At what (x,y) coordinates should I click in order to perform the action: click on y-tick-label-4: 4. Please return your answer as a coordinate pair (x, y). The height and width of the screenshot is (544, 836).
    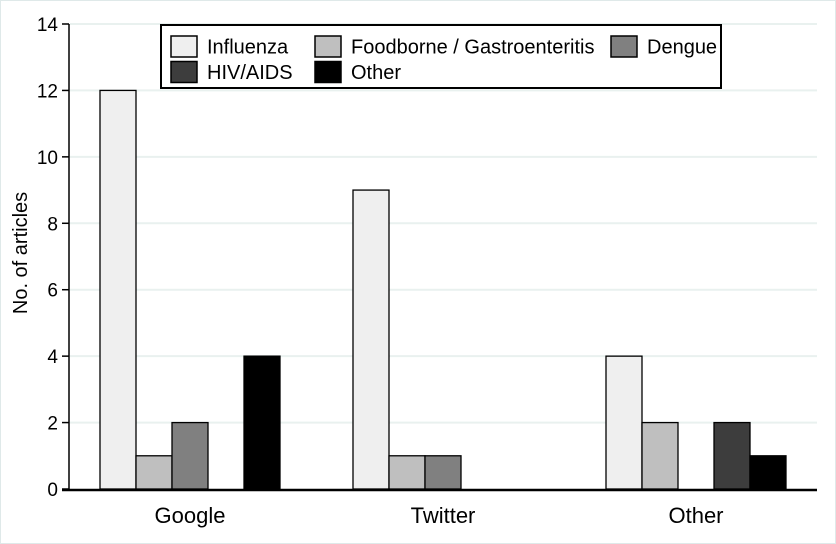
    Looking at the image, I should click on (52, 357).